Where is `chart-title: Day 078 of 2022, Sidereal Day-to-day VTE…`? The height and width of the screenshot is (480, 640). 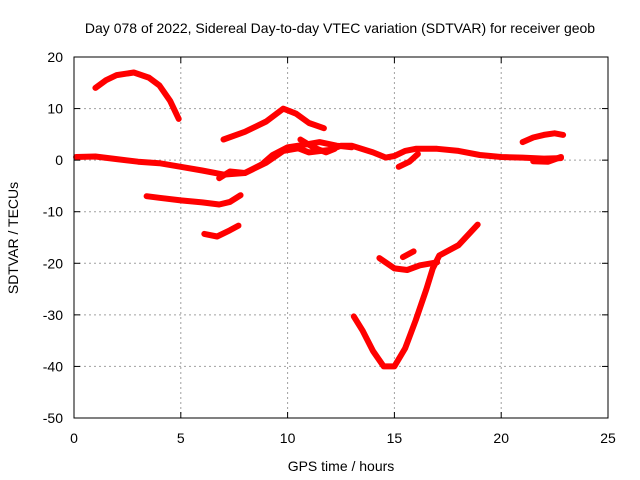 chart-title: Day 078 of 2022, Sidereal Day-to-day VTE… is located at coordinates (340, 28).